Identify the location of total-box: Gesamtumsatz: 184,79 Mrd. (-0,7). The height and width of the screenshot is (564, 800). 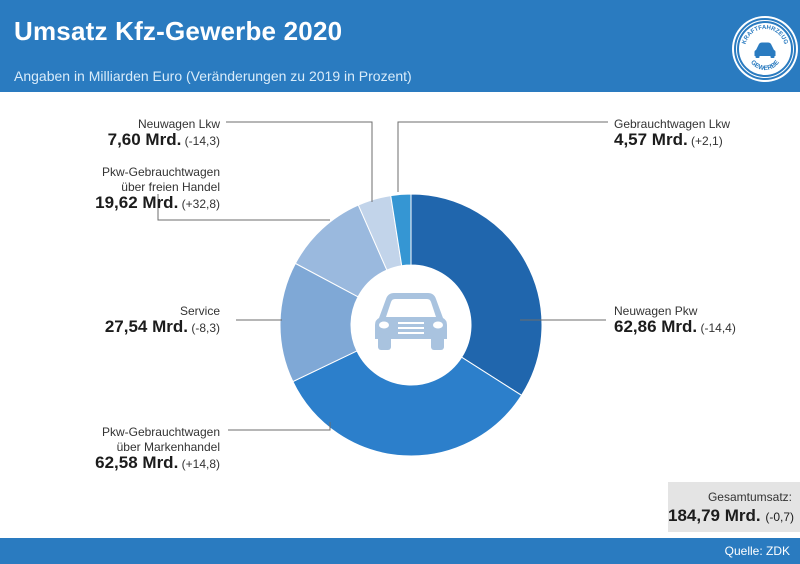
(734, 507).